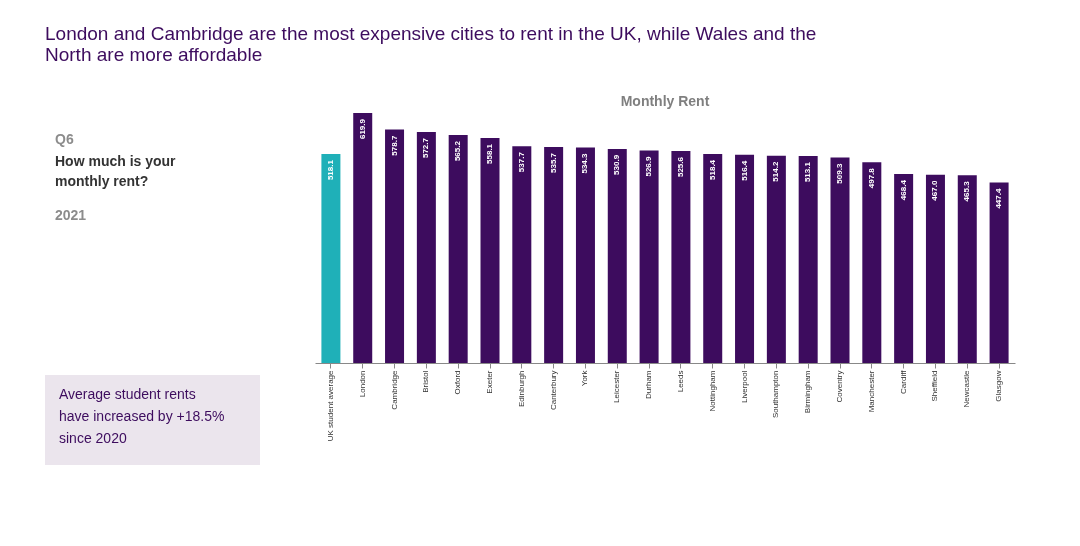 The height and width of the screenshot is (546, 1080). What do you see at coordinates (489, 153) in the screenshot?
I see `data-label: 558.1` at bounding box center [489, 153].